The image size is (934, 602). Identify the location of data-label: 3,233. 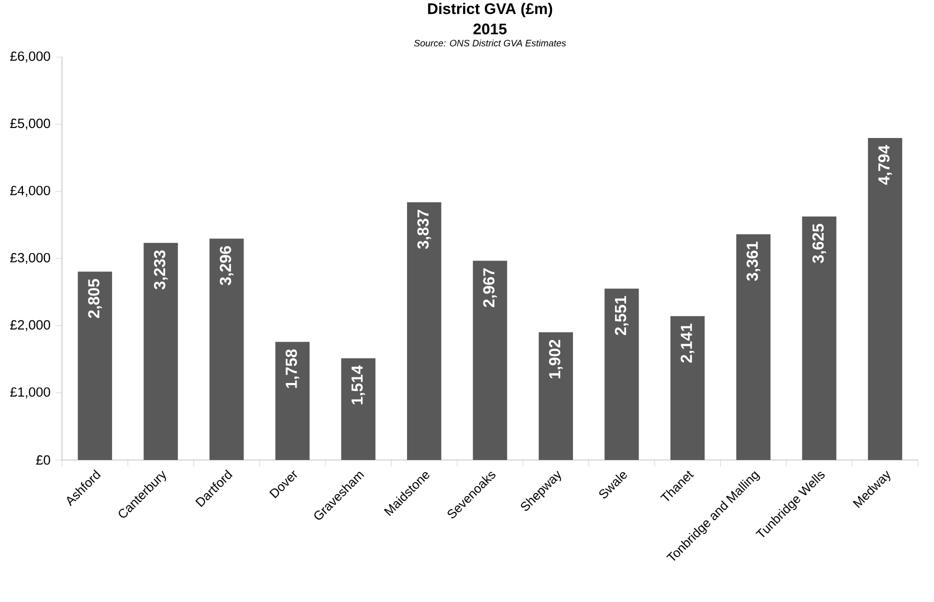
(161, 270).